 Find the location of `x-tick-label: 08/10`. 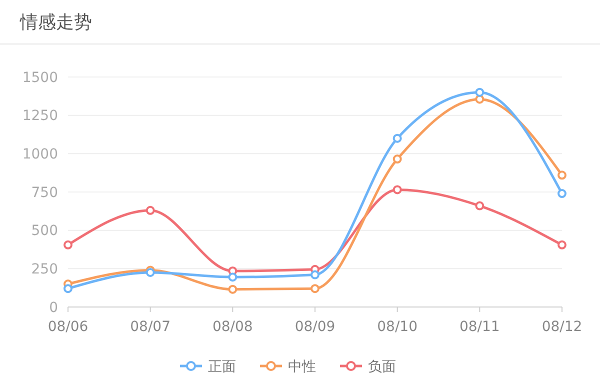

x-tick-label: 08/10 is located at coordinates (397, 327).